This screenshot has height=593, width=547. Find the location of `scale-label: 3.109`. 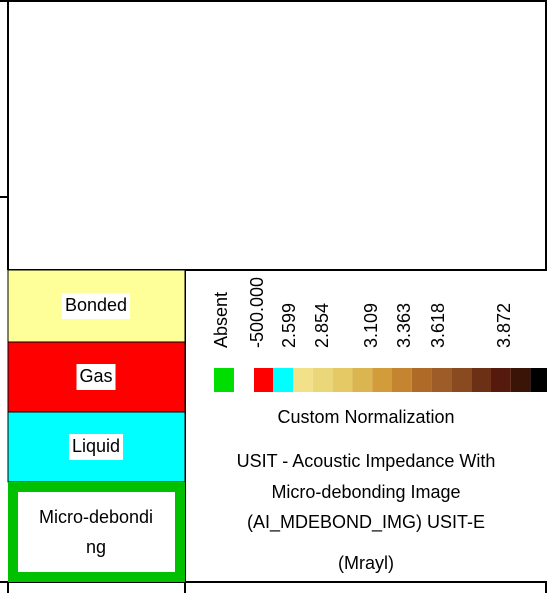

scale-label: 3.109 is located at coordinates (371, 325).